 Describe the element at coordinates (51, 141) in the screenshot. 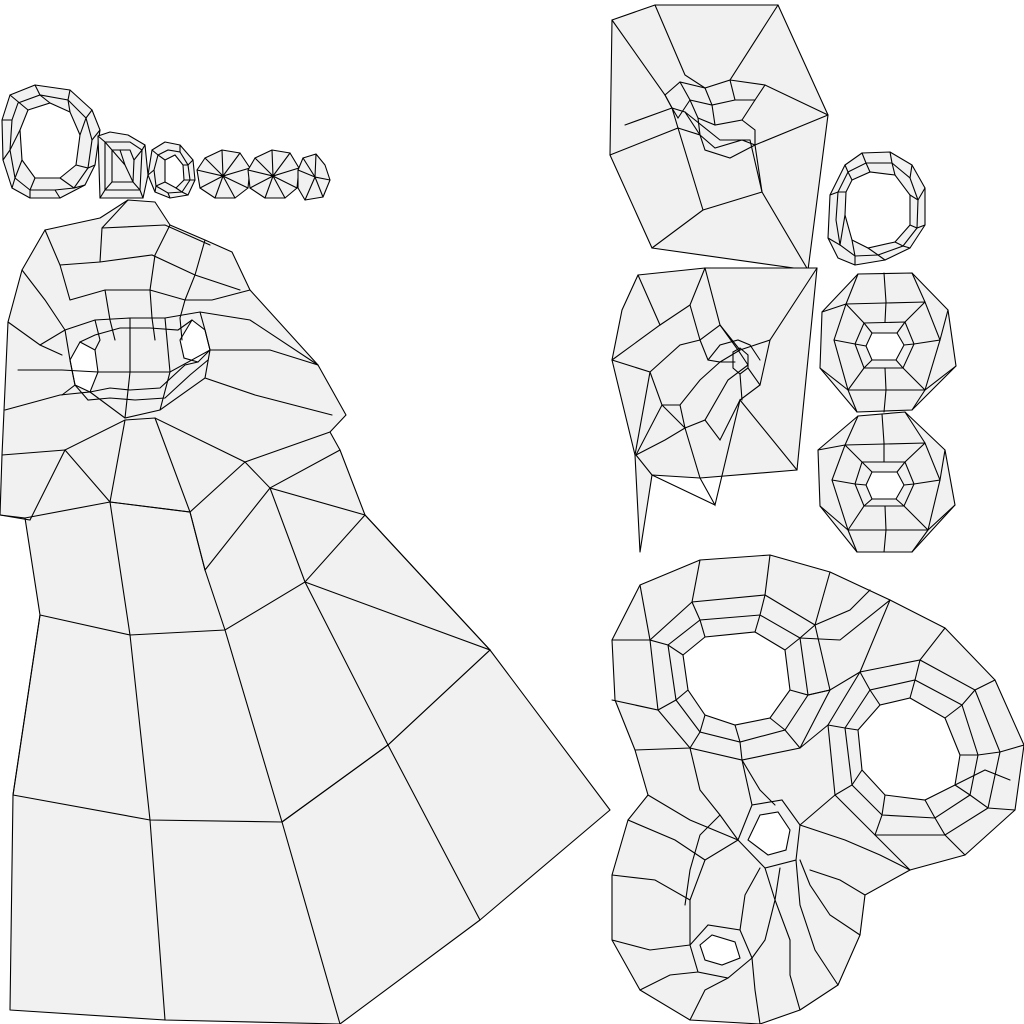

I see `ring-island-top-left` at that location.